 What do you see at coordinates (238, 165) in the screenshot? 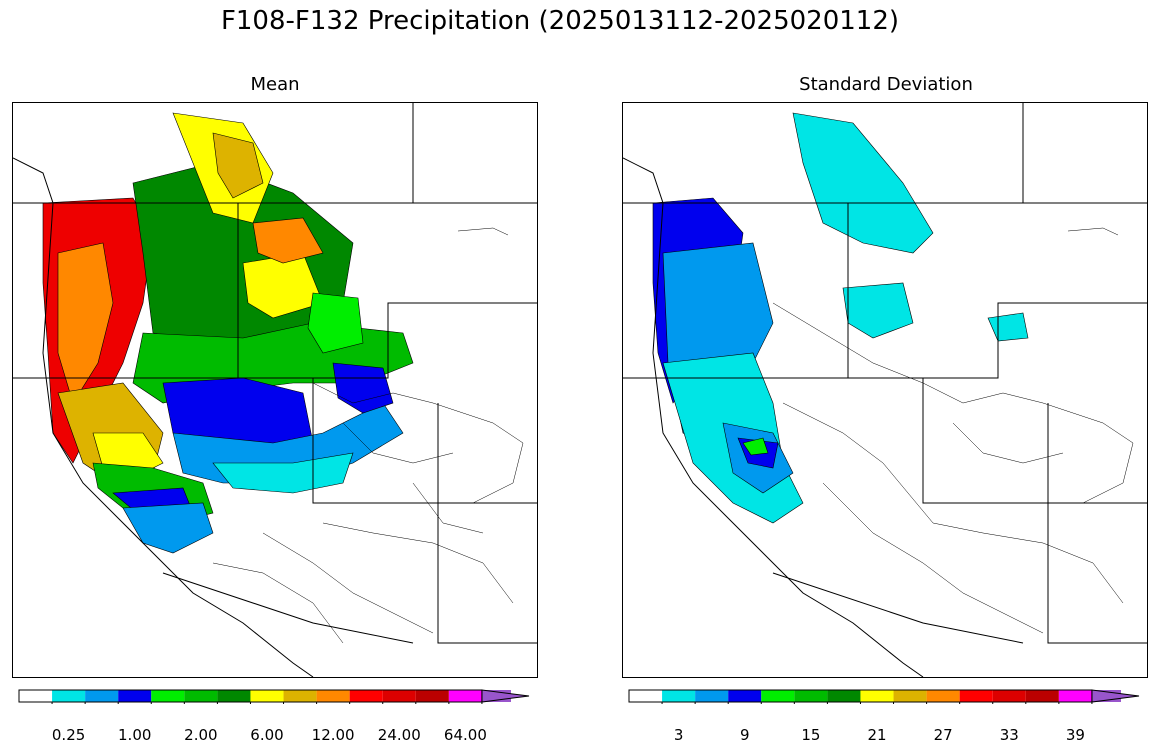
I see `region-gold-north` at bounding box center [238, 165].